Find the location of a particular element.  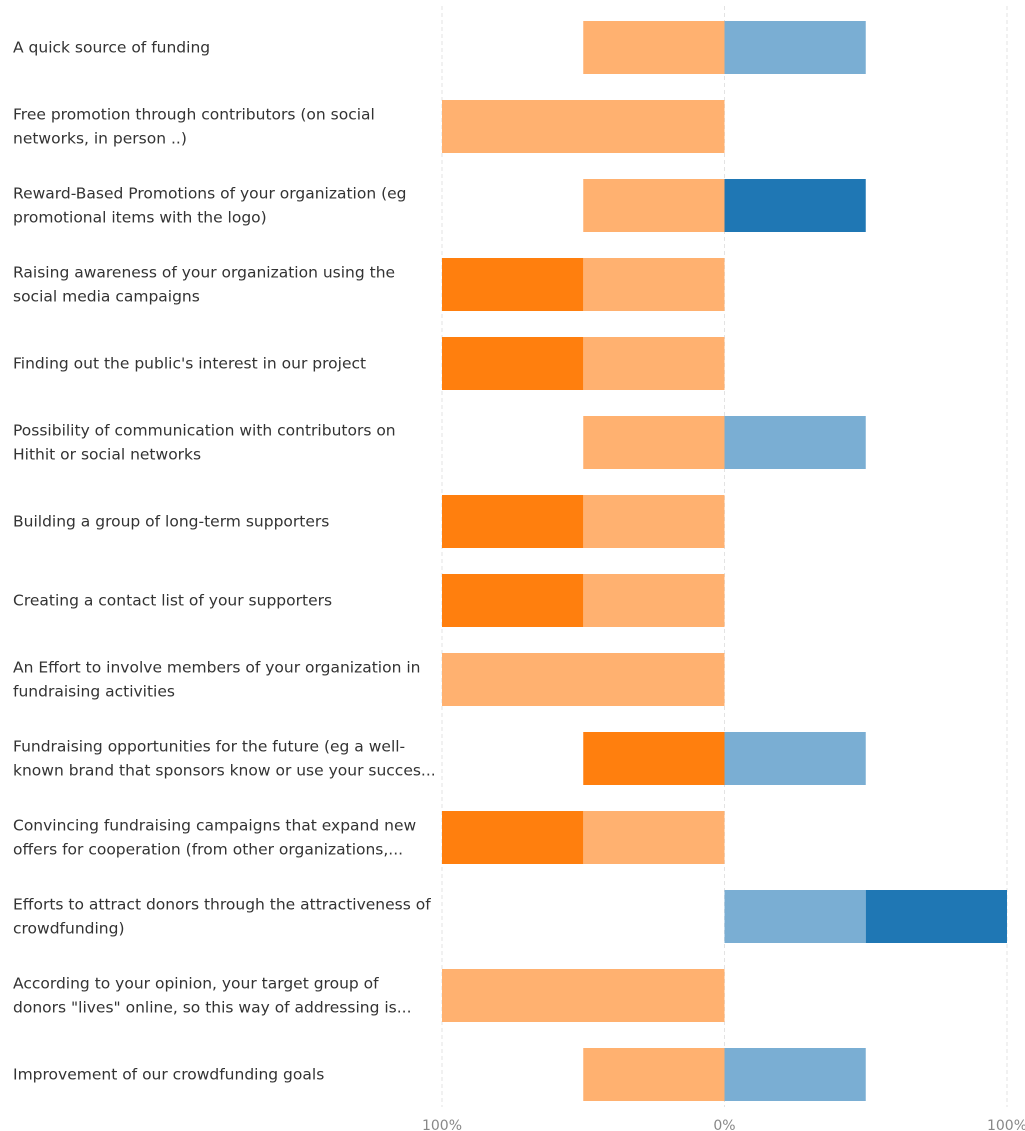

row-label-6: Building a group of long-term supporters is located at coordinates (171, 522).